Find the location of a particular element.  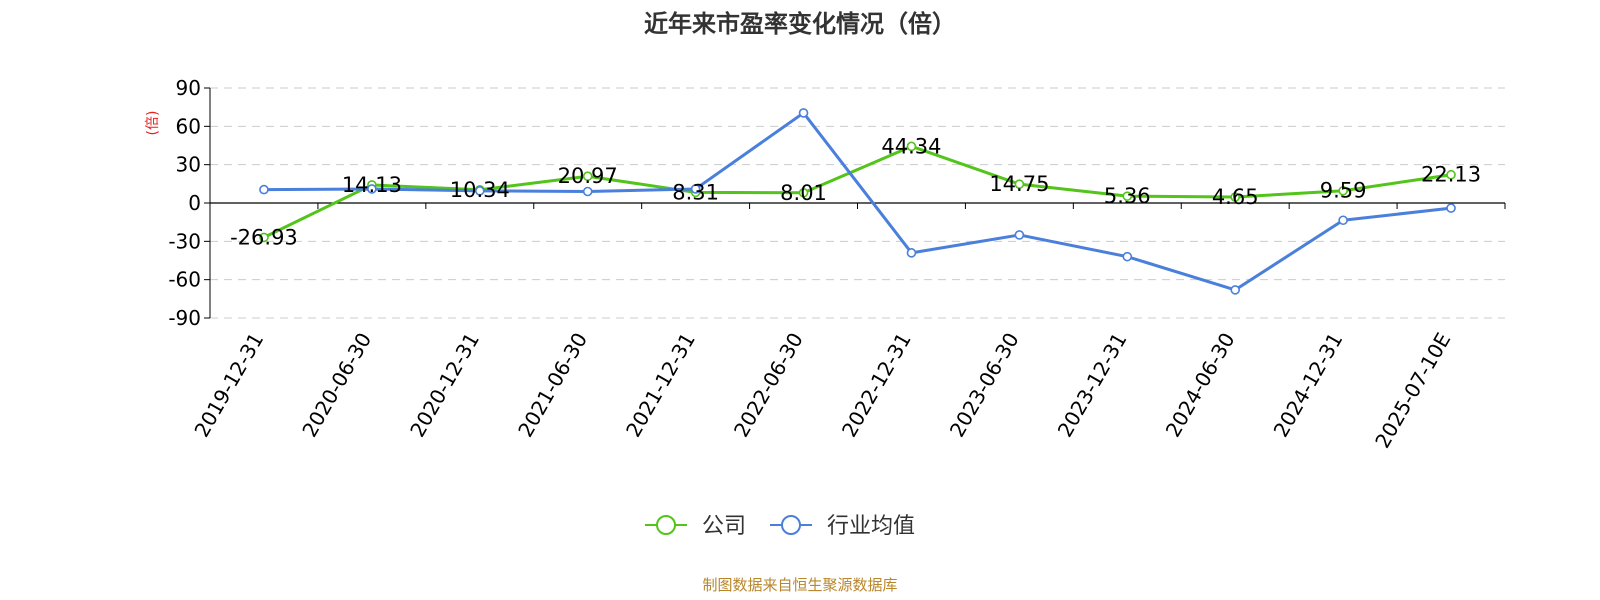

series-line is located at coordinates (857, 191).